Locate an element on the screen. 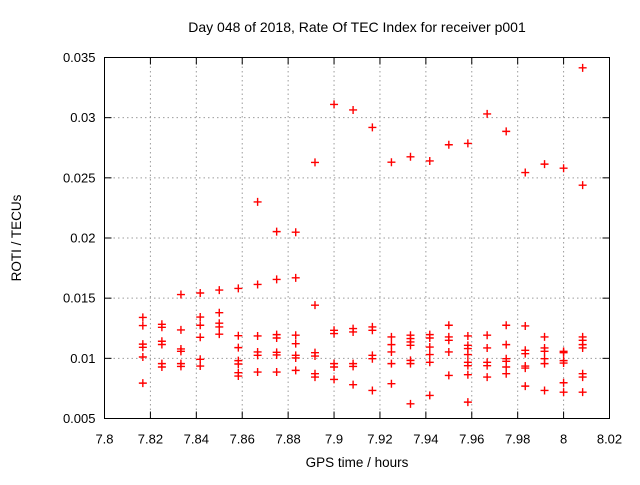  y-tick-label: 0.005 is located at coordinates (79, 418).